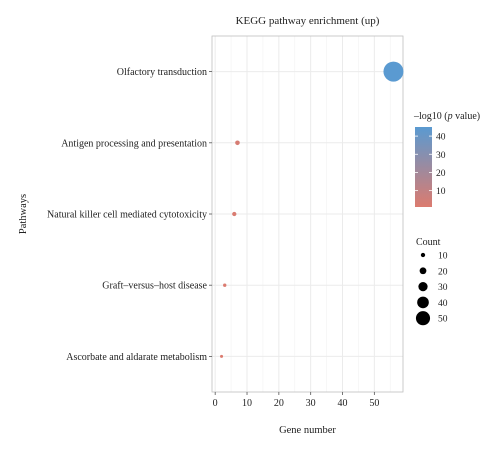 Image resolution: width=500 pixels, height=454 pixels. What do you see at coordinates (441, 156) in the screenshot?
I see `color-legend-tick-label: 30` at bounding box center [441, 156].